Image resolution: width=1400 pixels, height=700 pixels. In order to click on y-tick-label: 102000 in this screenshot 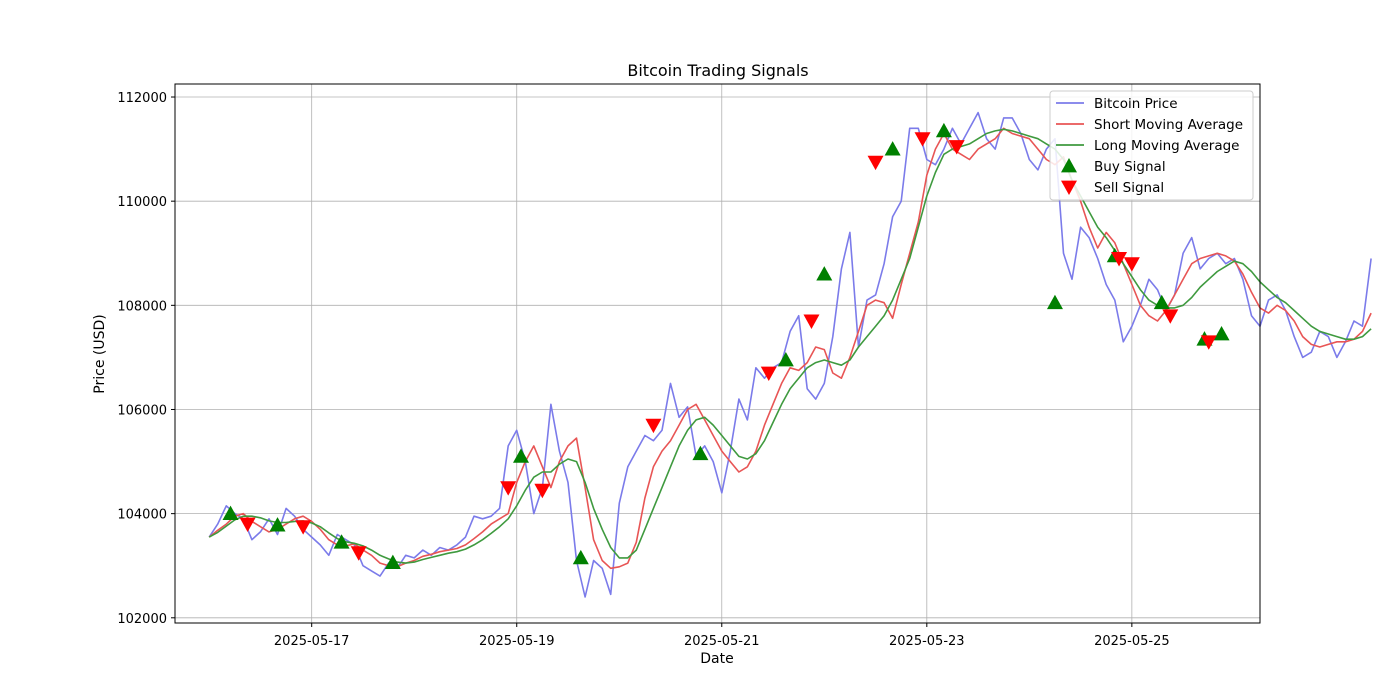, I will do `click(142, 619)`.